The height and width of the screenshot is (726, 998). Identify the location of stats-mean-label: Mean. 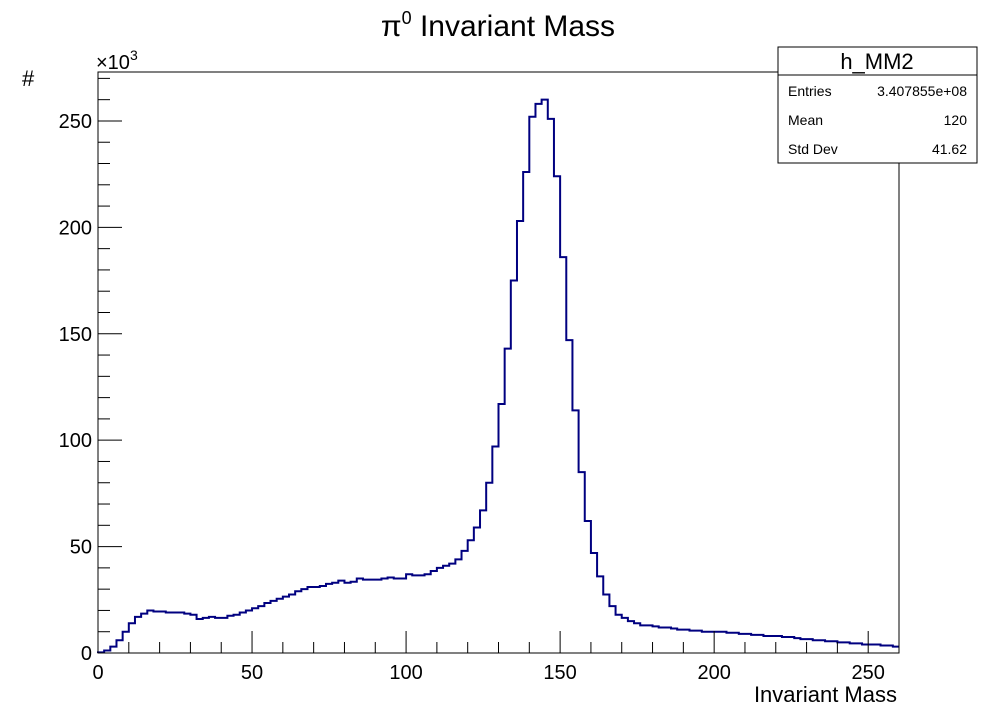
(805, 120).